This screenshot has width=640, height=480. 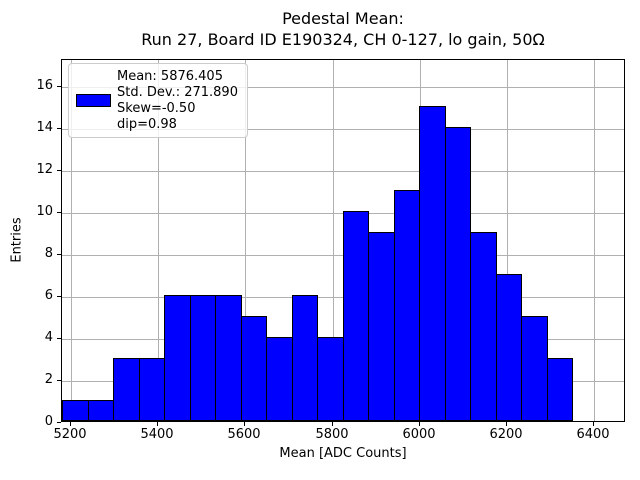 I want to click on x-axis-label: Mean [ADC Counts], so click(x=343, y=453).